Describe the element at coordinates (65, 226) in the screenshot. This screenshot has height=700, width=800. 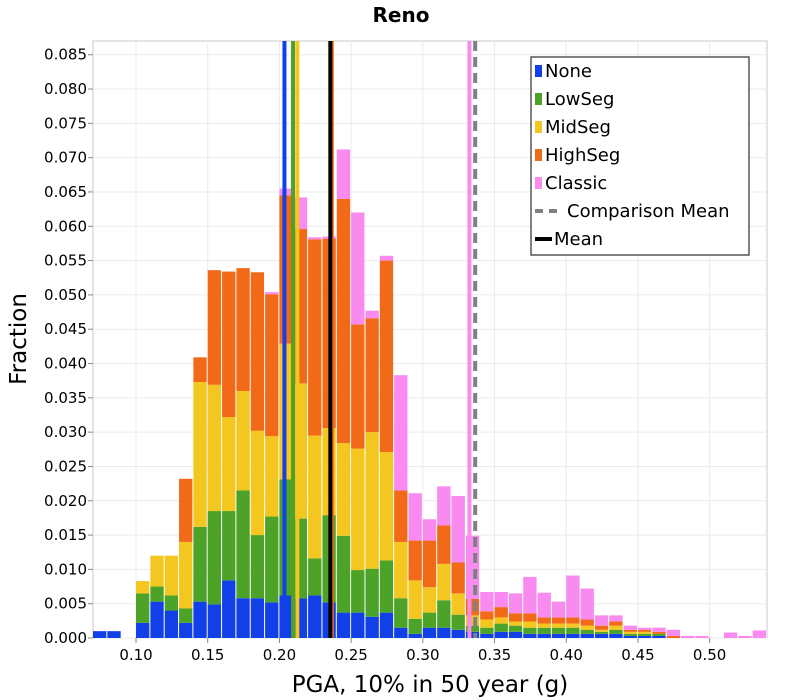
I see `y-tick-label: 0.060` at that location.